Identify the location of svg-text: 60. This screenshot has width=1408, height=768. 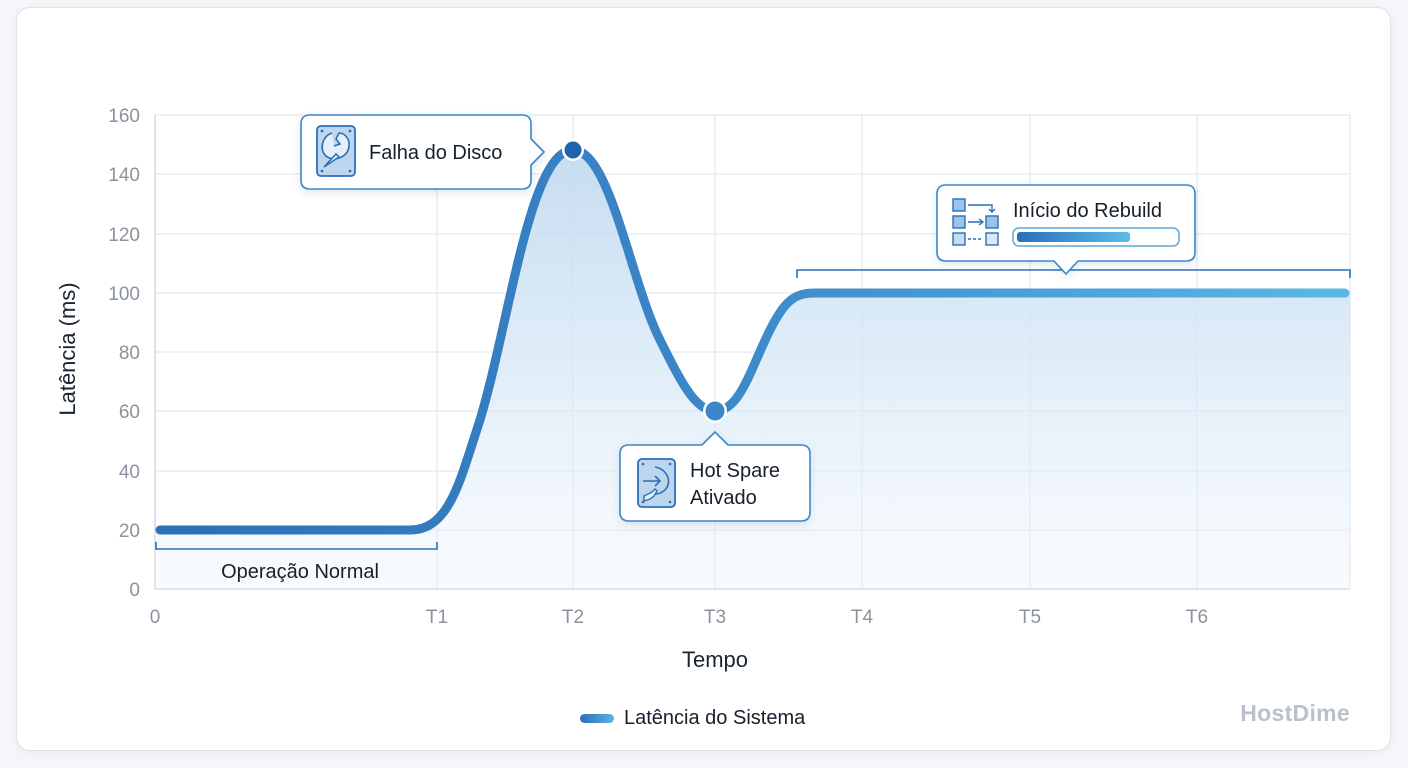
(129, 412).